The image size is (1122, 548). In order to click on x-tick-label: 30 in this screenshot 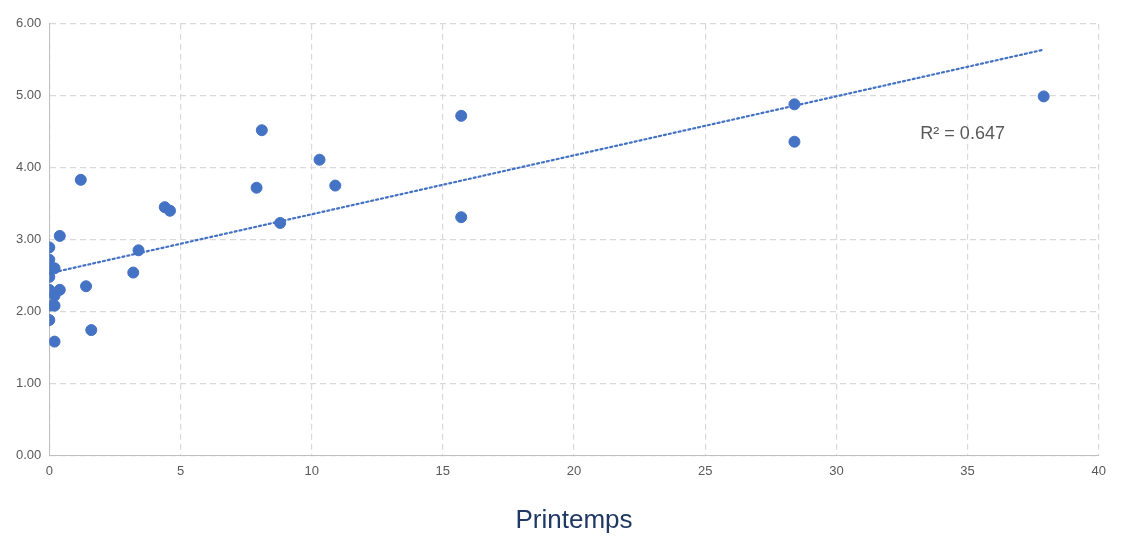, I will do `click(836, 470)`.